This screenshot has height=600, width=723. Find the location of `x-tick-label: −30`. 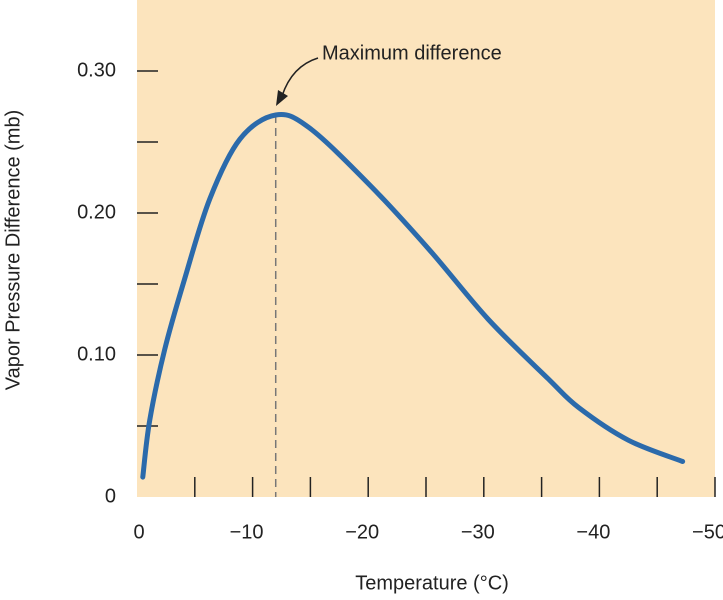

x-tick-label: −30 is located at coordinates (478, 532).